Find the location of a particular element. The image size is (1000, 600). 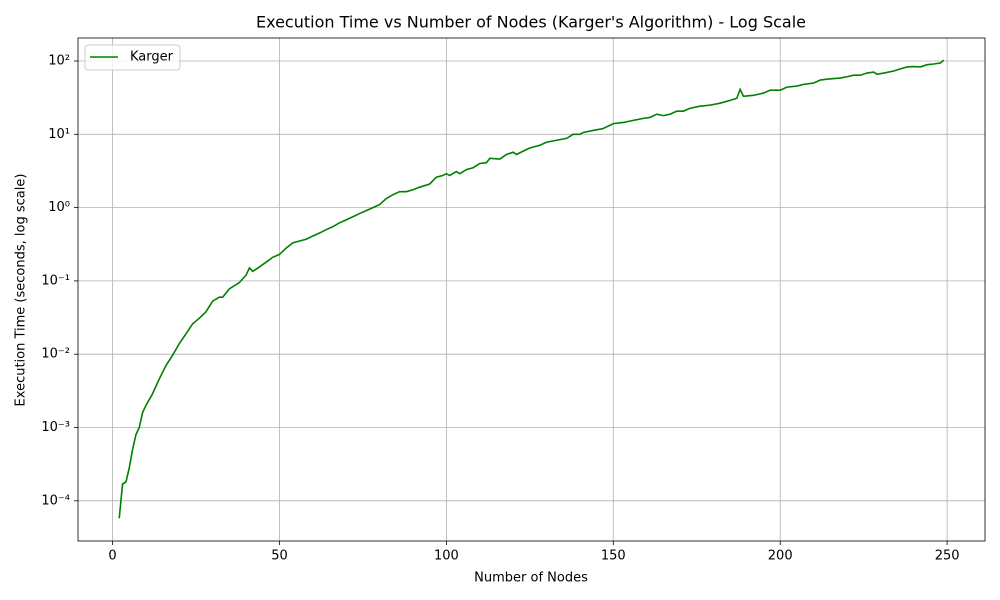

y-axis-label: Execution Time (seconds, log scale) is located at coordinates (21, 290).